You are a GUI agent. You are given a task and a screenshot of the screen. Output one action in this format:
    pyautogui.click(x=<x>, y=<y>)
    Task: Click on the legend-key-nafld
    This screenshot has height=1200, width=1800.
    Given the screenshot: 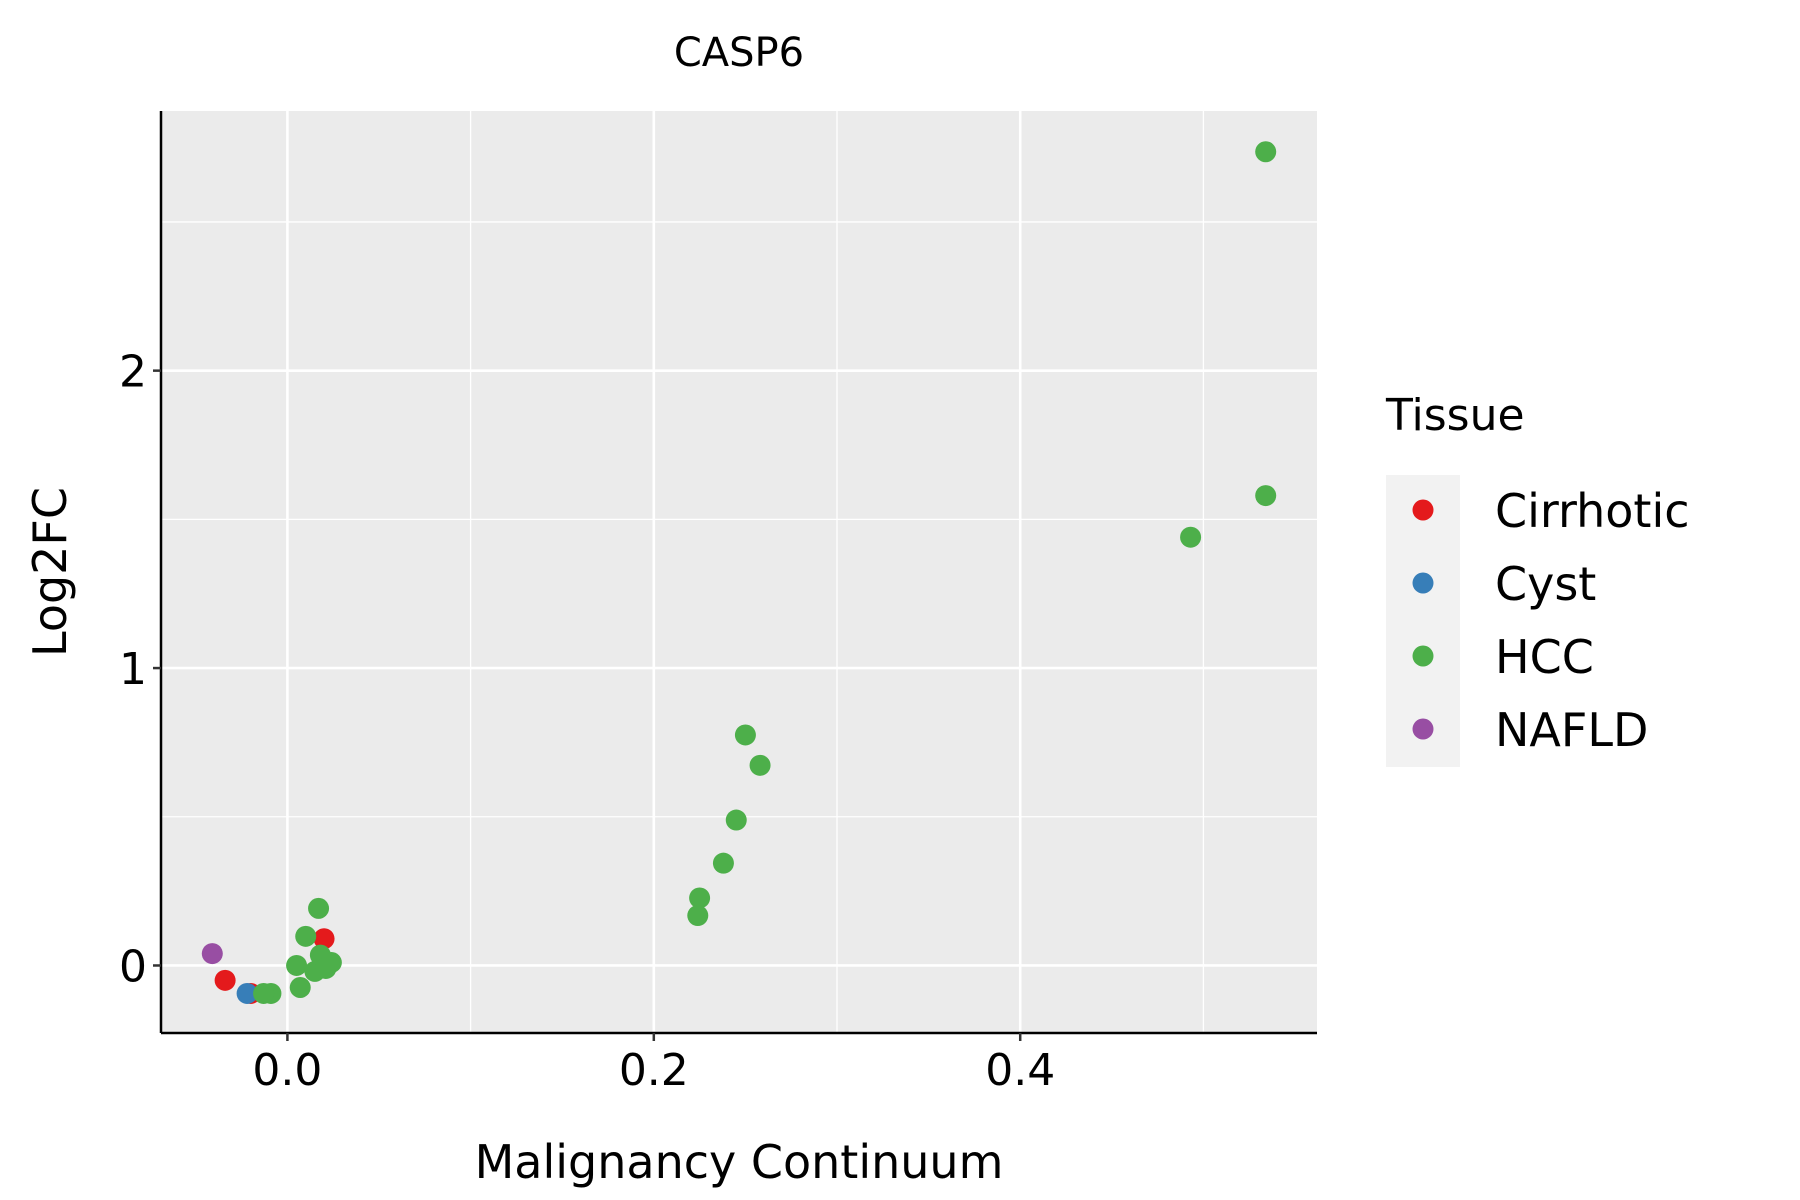 What is the action you would take?
    pyautogui.click(x=1423, y=729)
    